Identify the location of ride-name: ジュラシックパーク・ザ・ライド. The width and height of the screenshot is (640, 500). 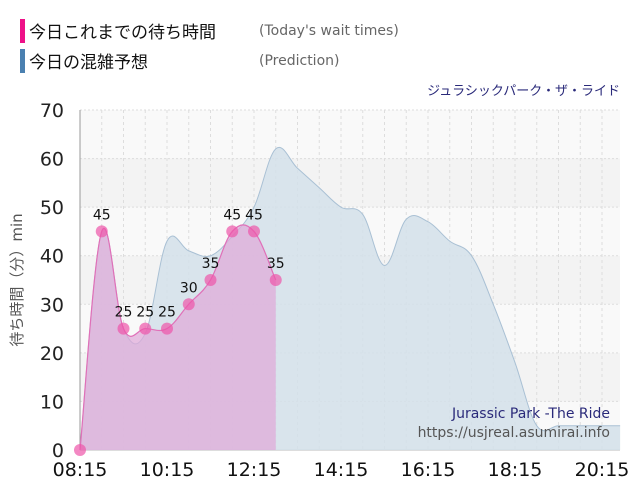
(523, 91).